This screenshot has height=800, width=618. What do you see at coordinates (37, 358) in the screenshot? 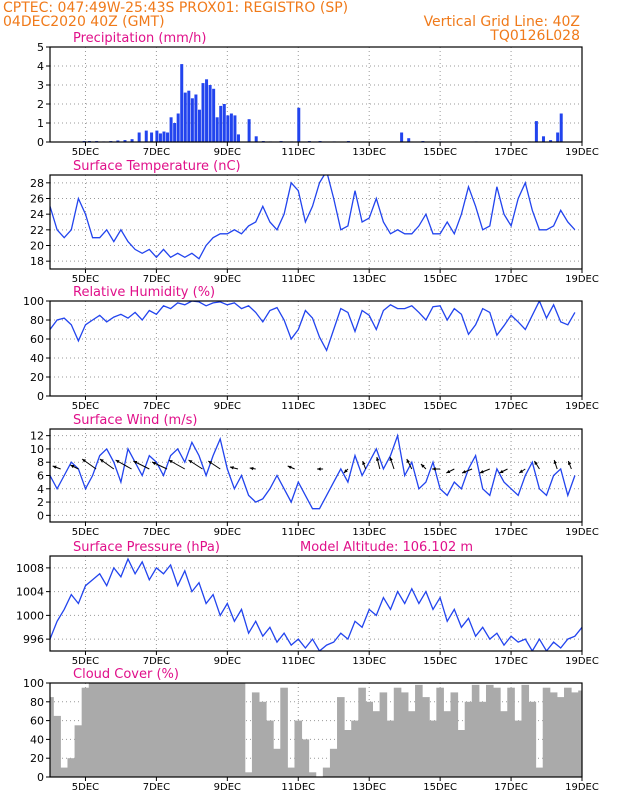
I see `rh-ytick-label: 40` at bounding box center [37, 358].